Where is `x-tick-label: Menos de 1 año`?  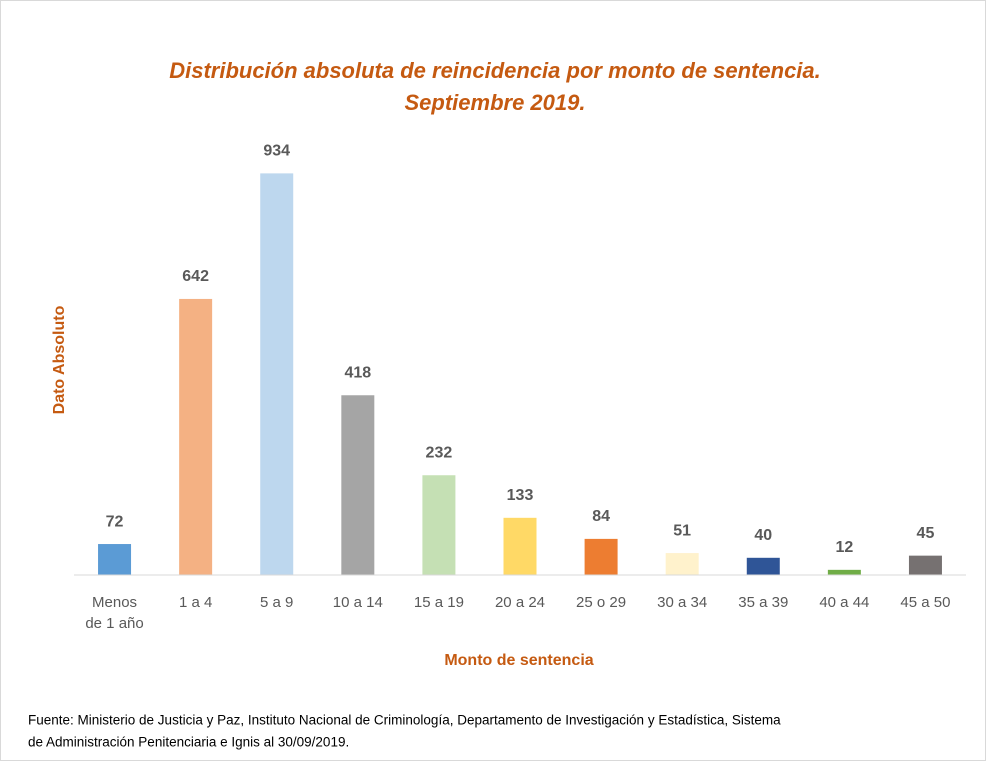 x-tick-label: Menos de 1 año is located at coordinates (114, 613).